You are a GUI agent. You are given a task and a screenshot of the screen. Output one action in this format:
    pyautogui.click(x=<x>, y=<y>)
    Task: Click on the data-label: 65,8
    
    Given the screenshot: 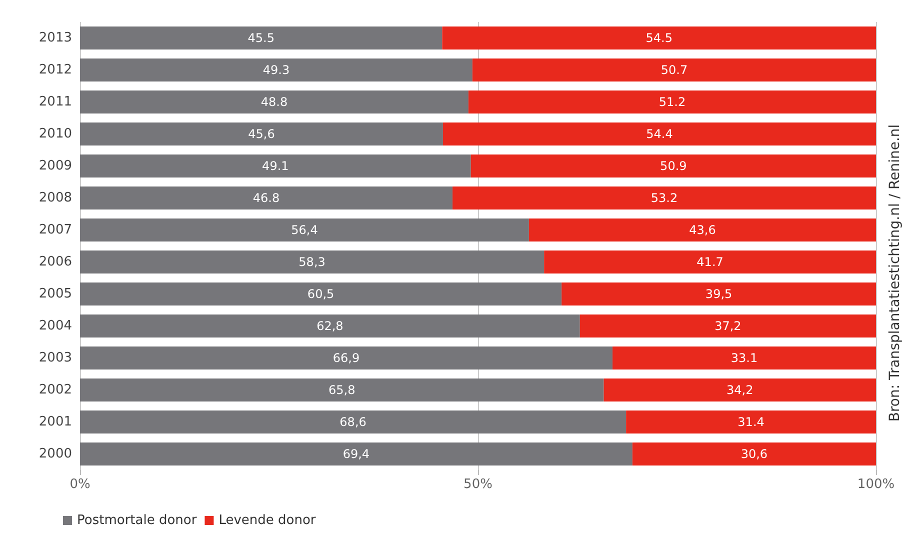 What is the action you would take?
    pyautogui.click(x=342, y=390)
    